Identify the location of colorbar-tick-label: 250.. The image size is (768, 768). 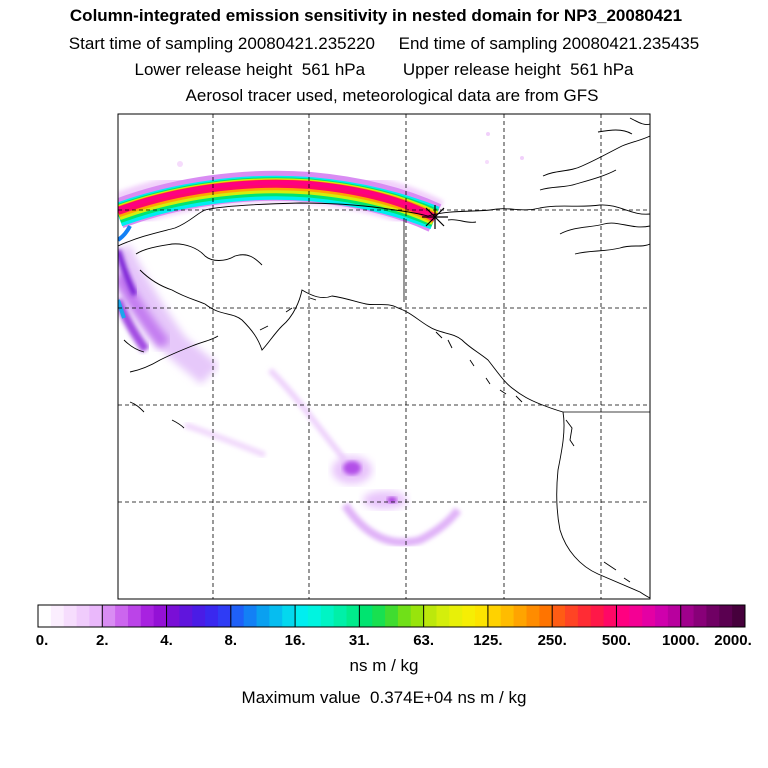
(552, 640).